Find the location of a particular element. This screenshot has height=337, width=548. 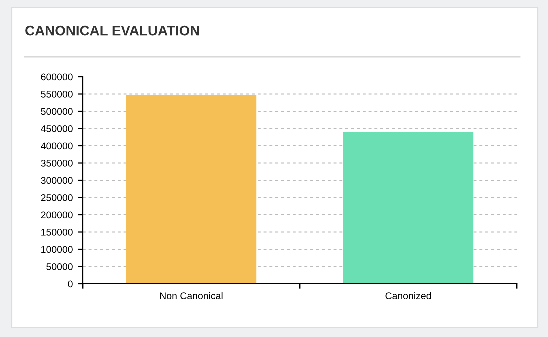

y-tick-label: 400000 is located at coordinates (57, 146).